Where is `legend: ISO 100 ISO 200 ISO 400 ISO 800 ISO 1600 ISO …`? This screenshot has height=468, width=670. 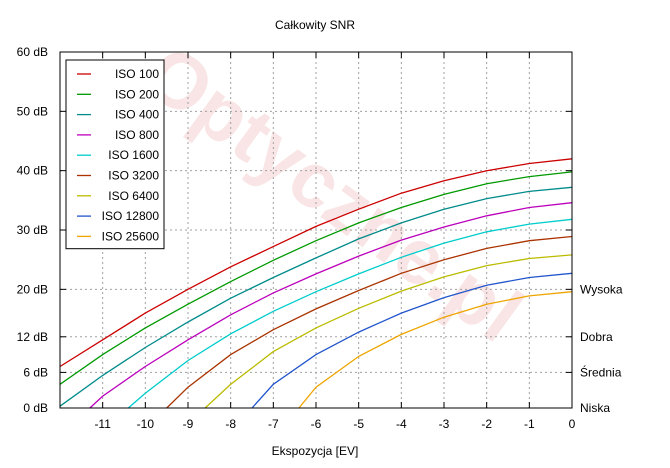 legend: ISO 100 ISO 200 ISO 400 ISO 800 ISO 1600 ISO … is located at coordinates (115, 154).